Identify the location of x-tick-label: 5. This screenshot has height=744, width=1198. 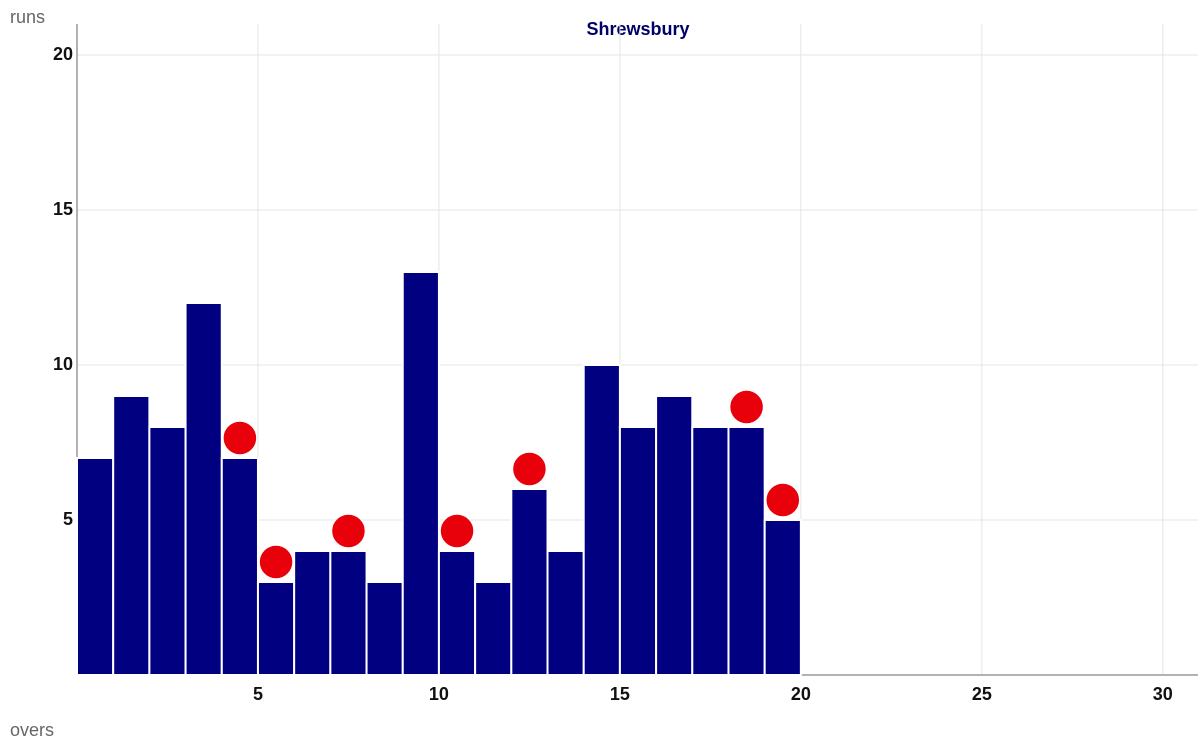
(258, 694).